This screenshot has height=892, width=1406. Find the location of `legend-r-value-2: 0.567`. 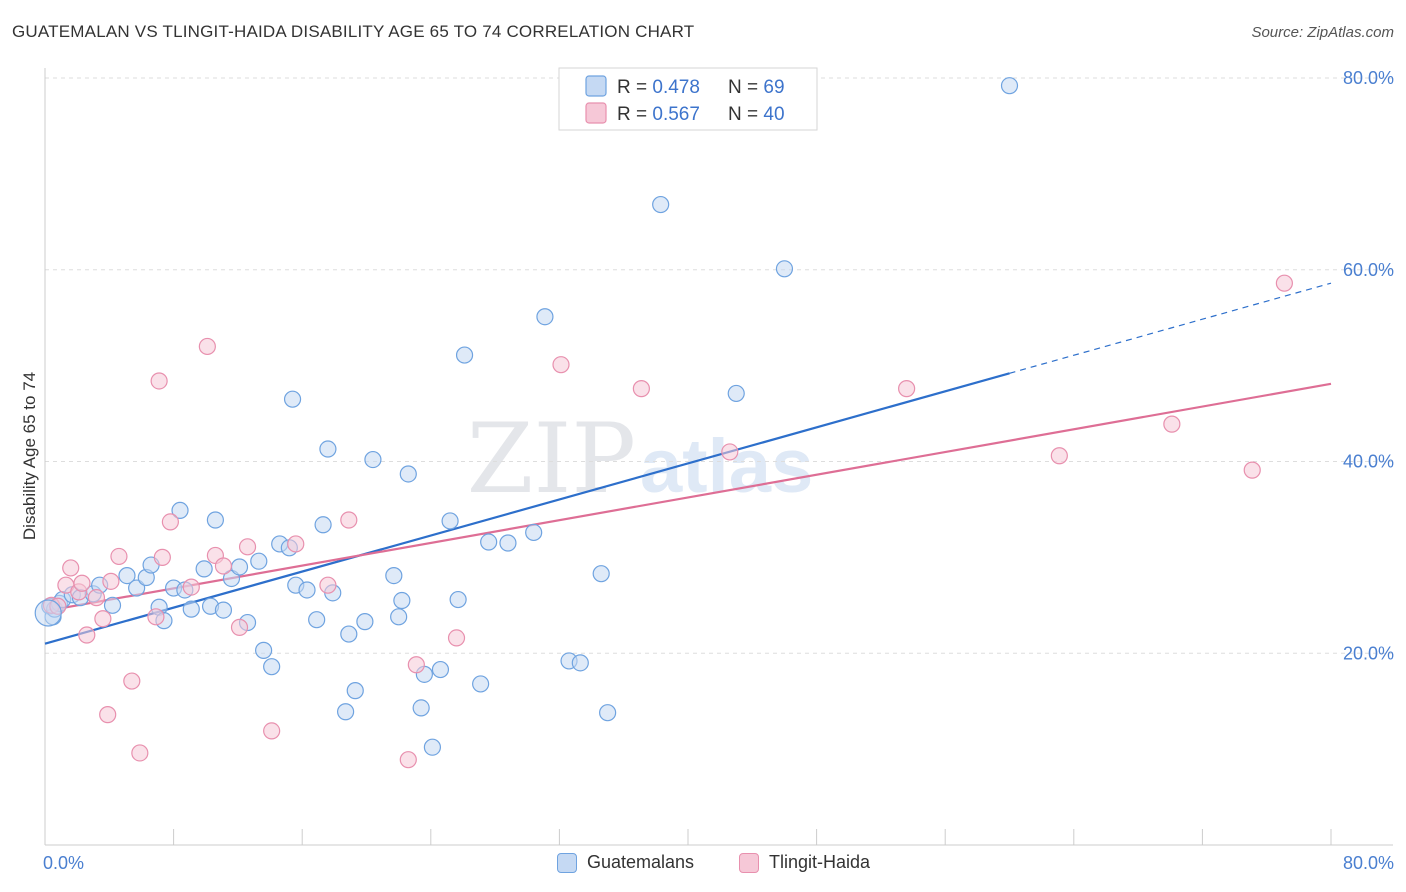

legend-r-value-2: 0.567 is located at coordinates (676, 114).